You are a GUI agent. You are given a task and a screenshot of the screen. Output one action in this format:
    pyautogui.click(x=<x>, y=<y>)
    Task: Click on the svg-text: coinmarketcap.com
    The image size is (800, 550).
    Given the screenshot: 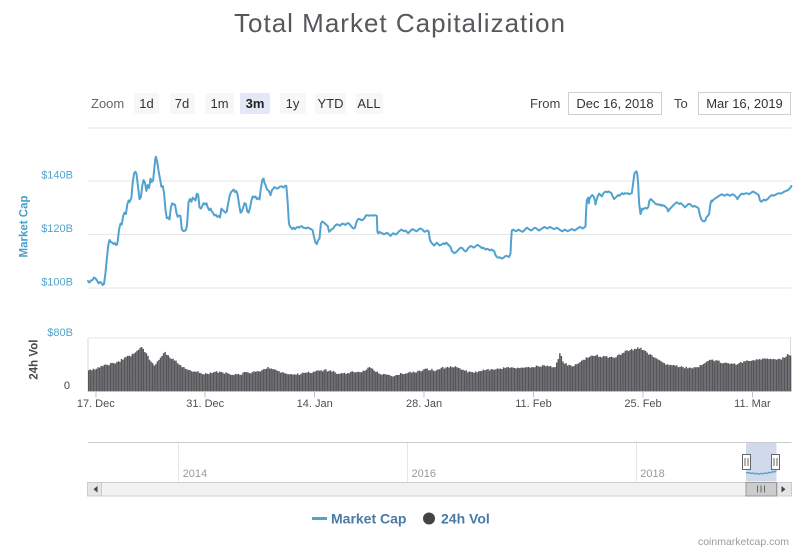 What is the action you would take?
    pyautogui.click(x=743, y=542)
    